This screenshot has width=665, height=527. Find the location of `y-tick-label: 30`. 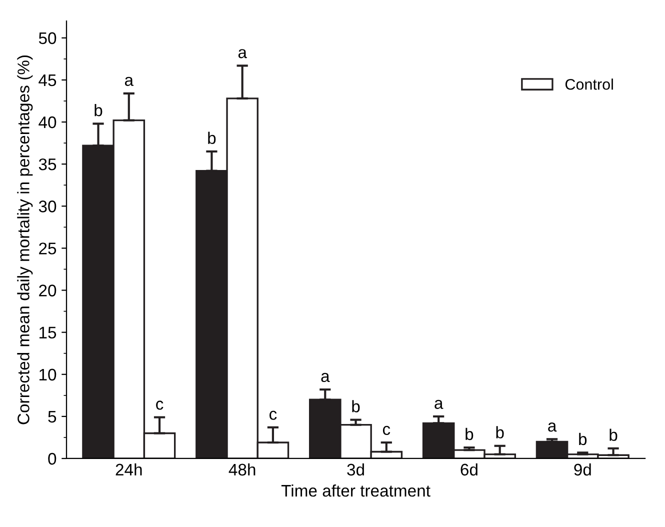

y-tick-label: 30 is located at coordinates (47, 206).